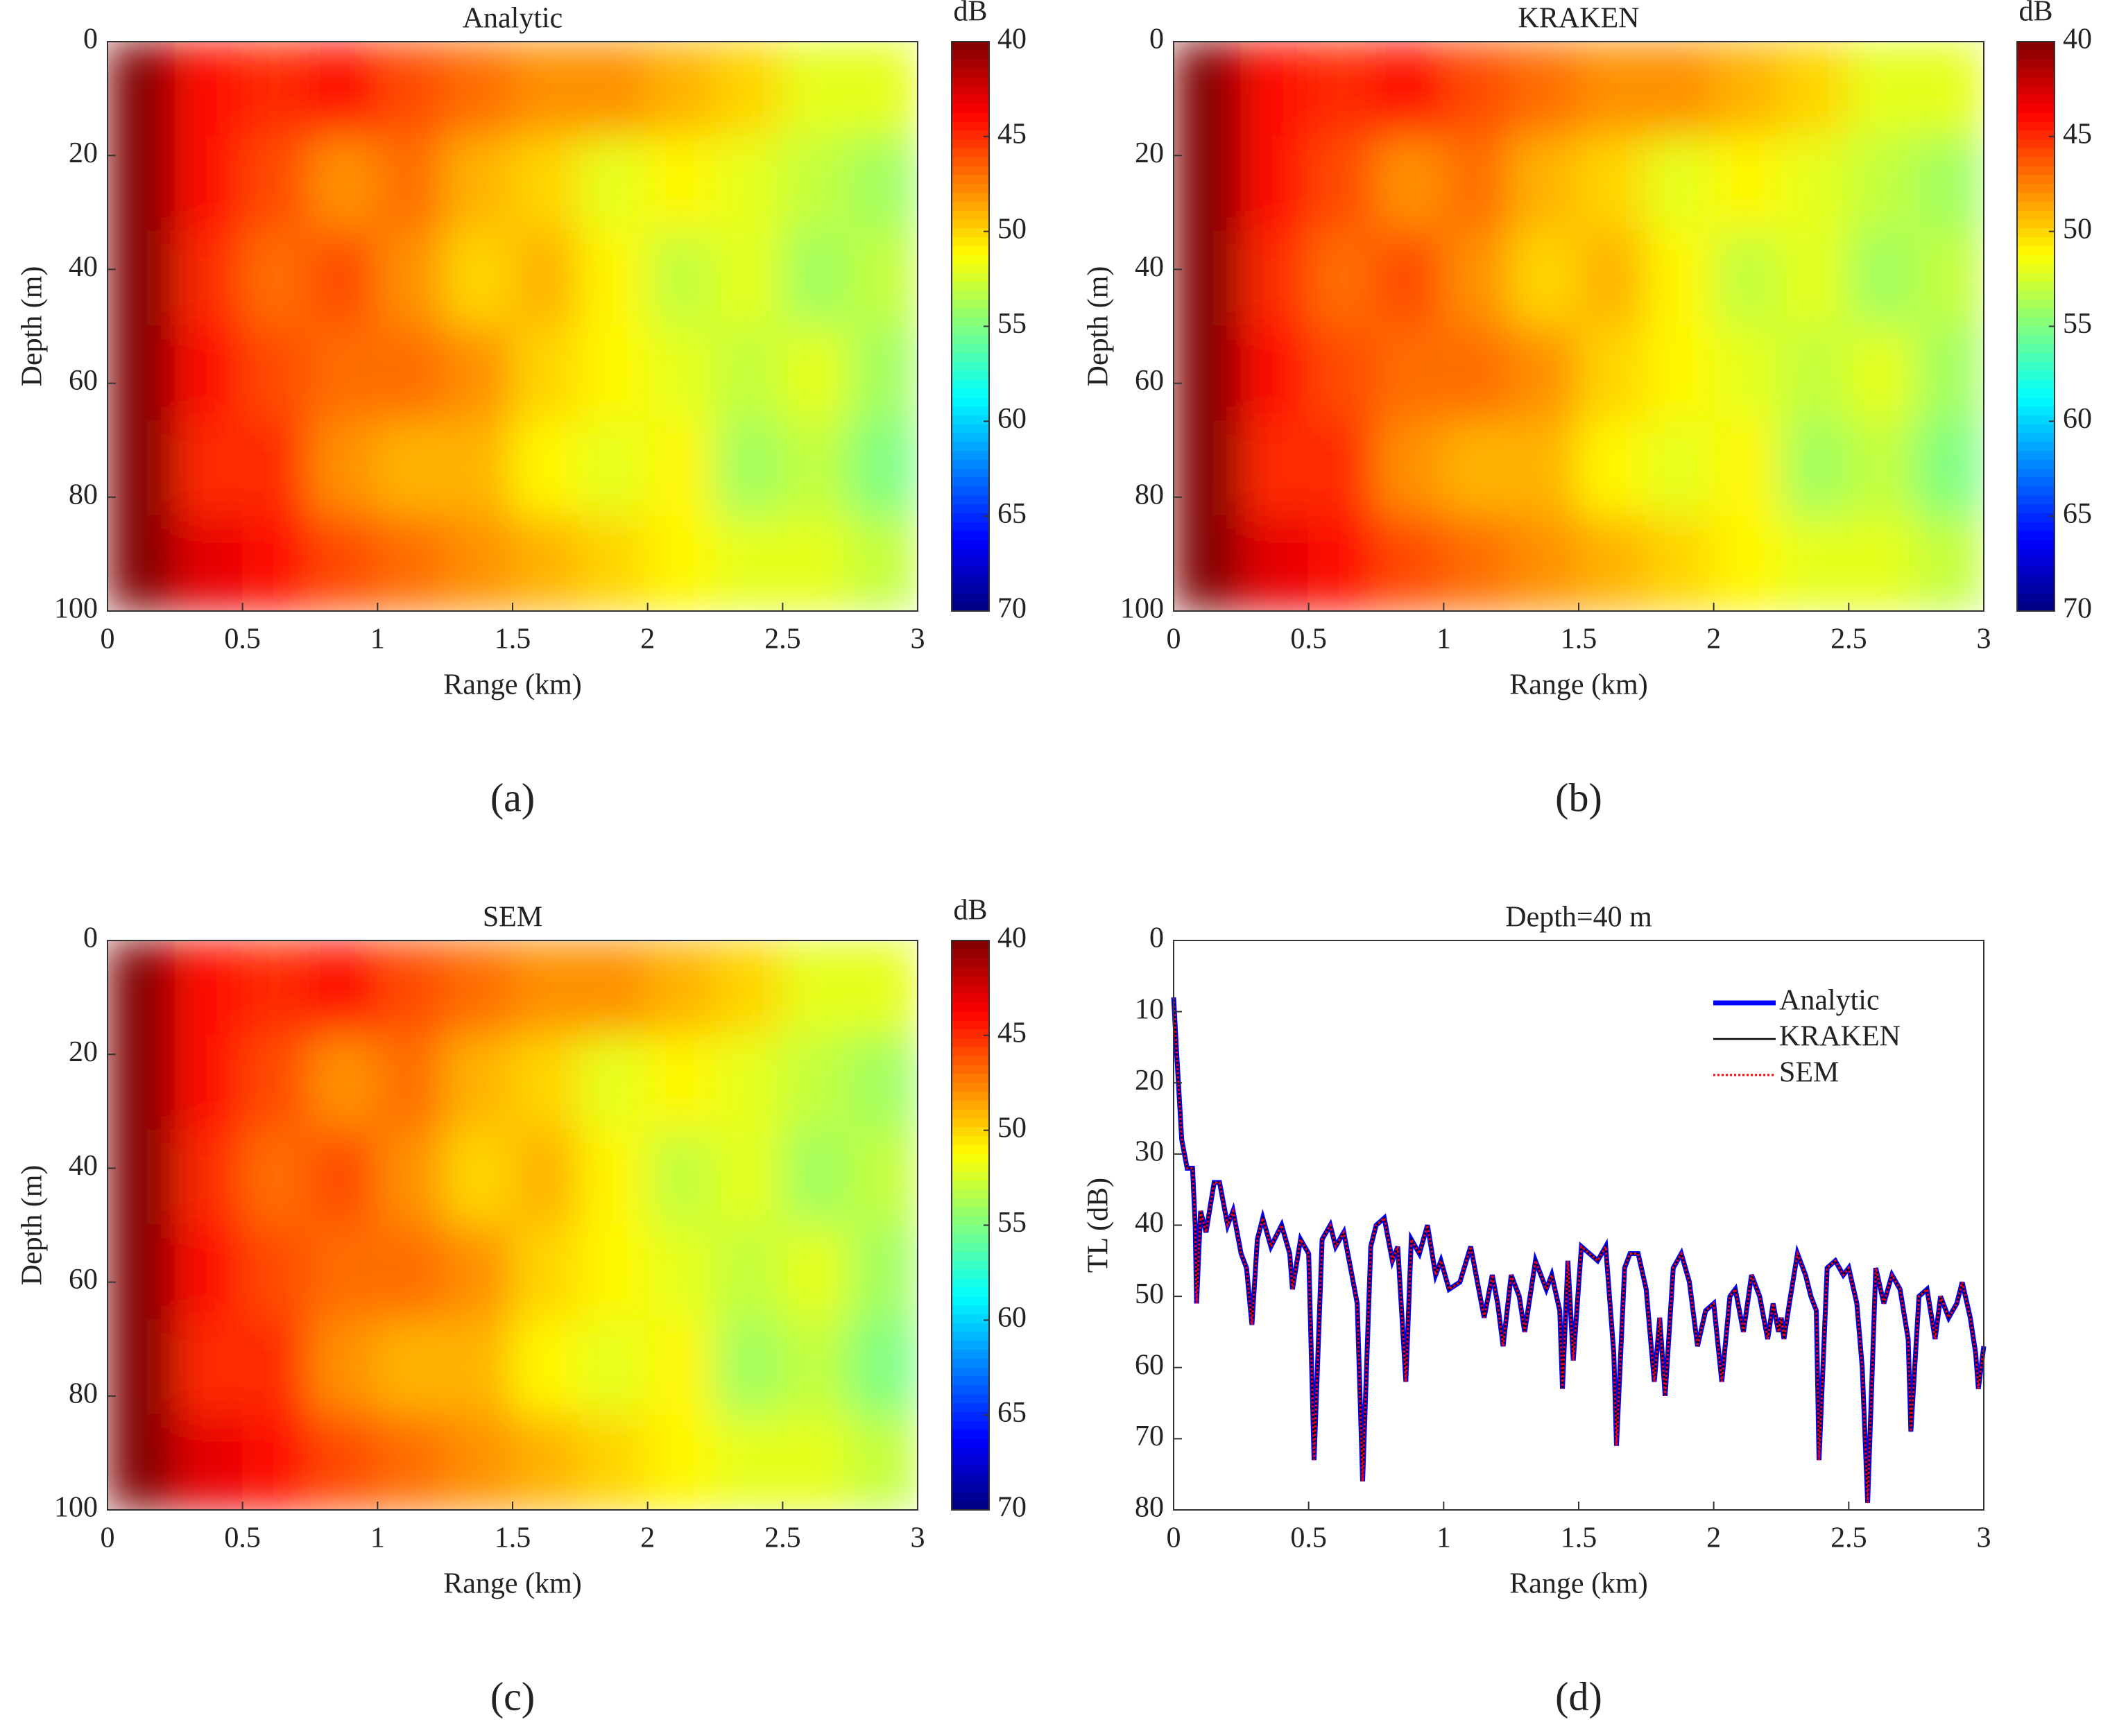 The height and width of the screenshot is (1736, 2101). Describe the element at coordinates (1149, 1436) in the screenshot. I see `y-tick-label: 70` at that location.